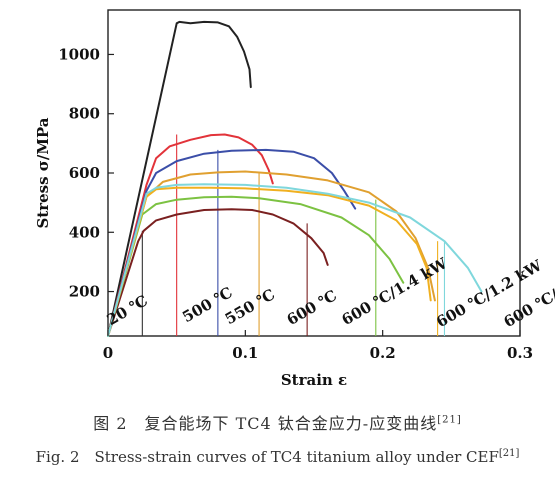  What do you see at coordinates (127, 310) in the screenshot?
I see `curve-label-0: 20 ℃` at bounding box center [127, 310].